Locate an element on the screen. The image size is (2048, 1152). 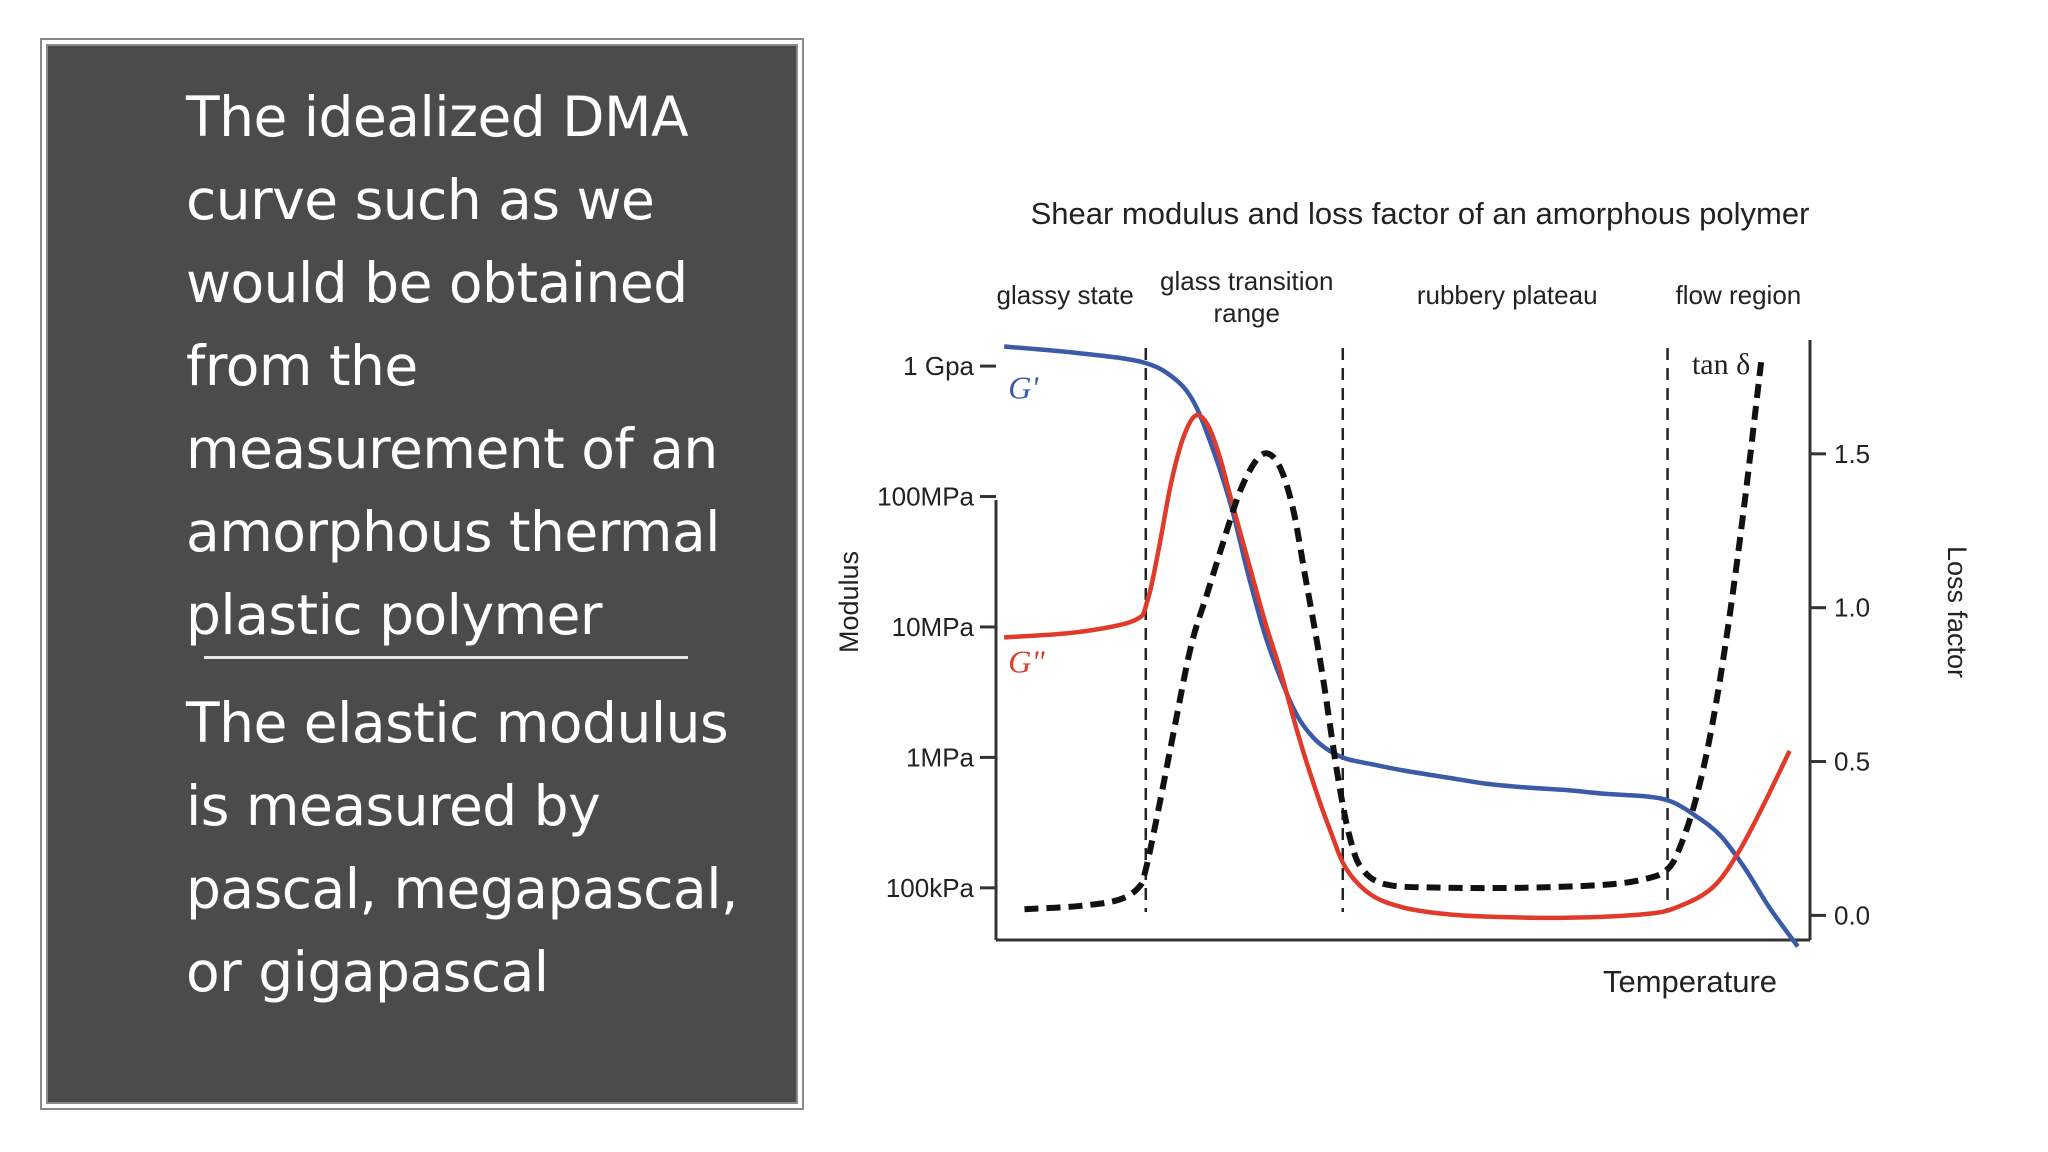
g-double-prime-label: G" is located at coordinates (1026, 662).